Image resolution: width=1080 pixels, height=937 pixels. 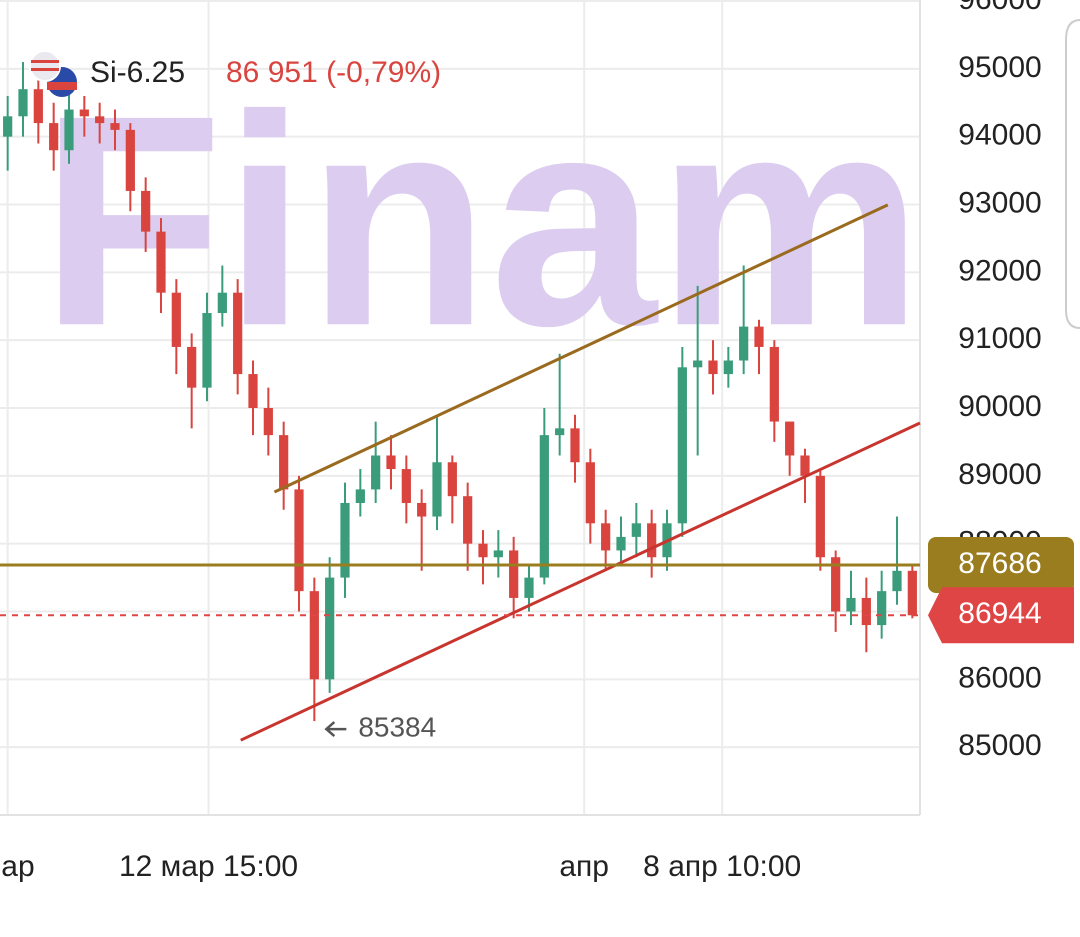 I want to click on y-tick-label: 92000, so click(x=999, y=270).